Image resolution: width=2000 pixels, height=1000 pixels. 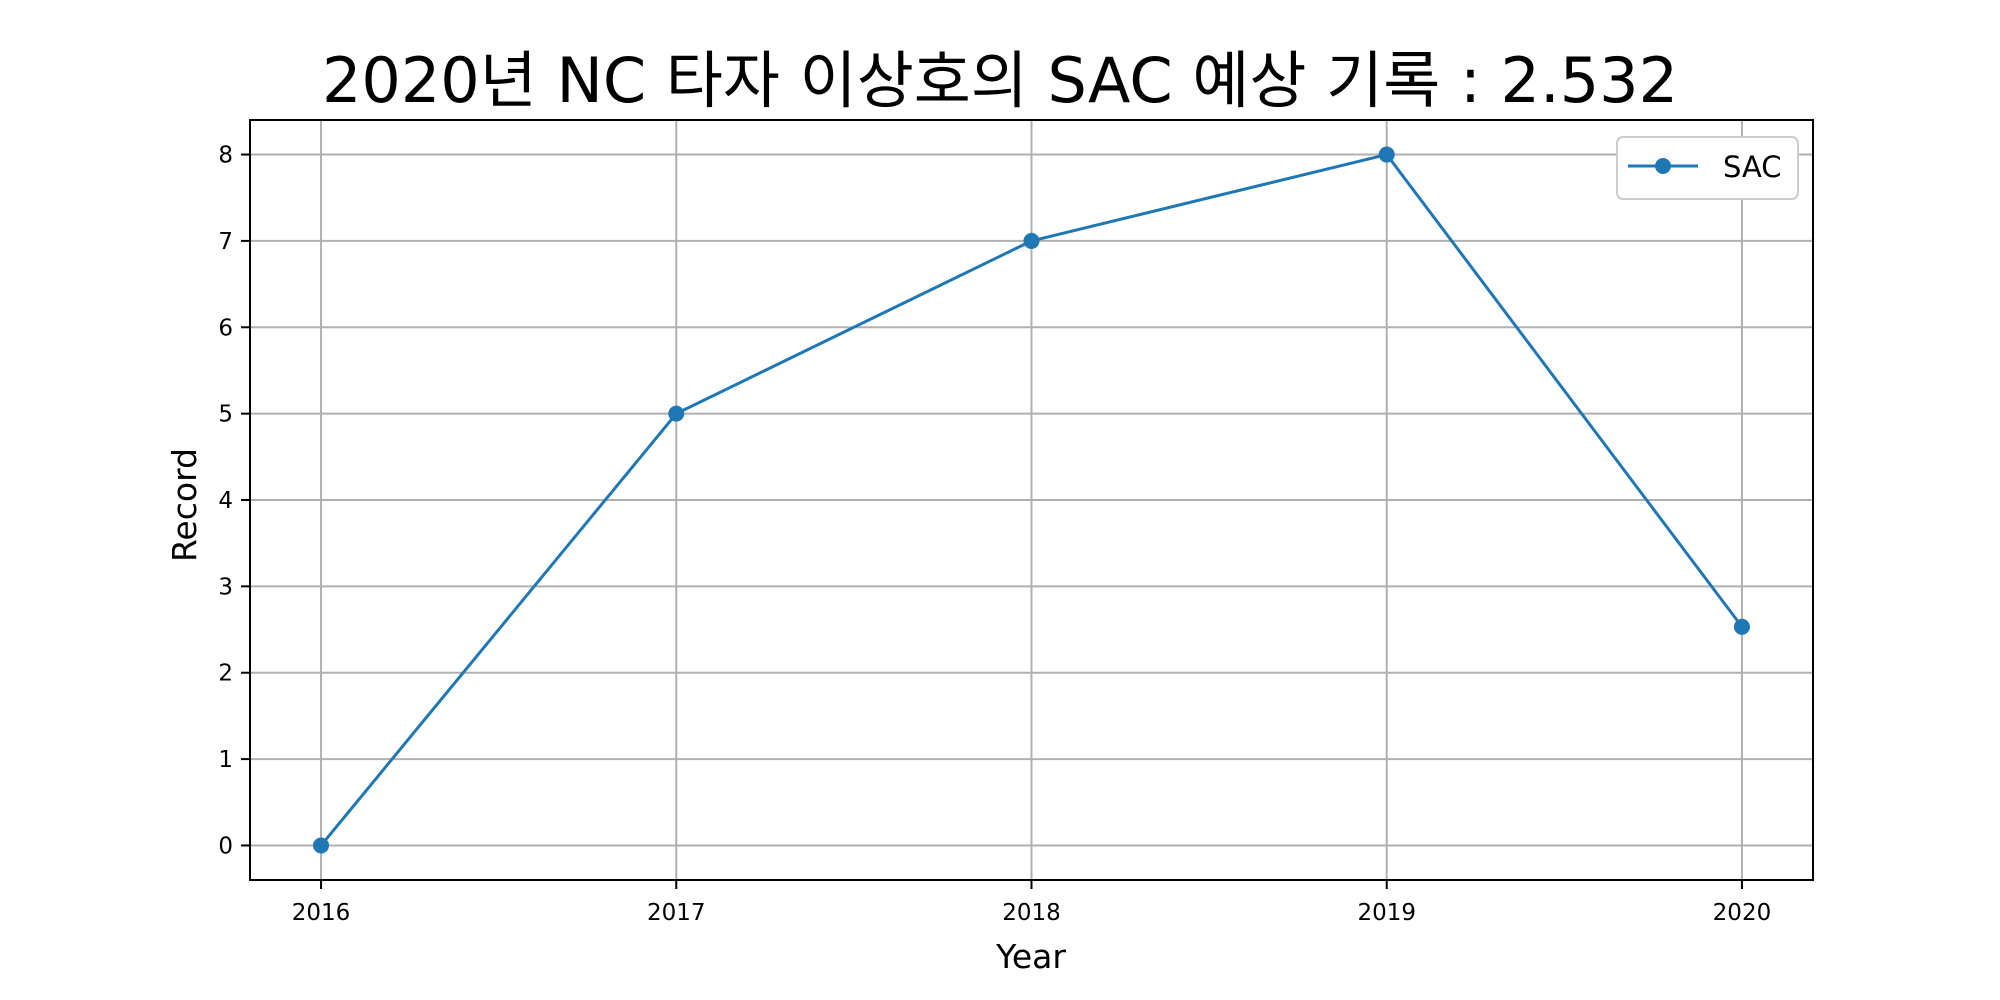 I want to click on x-axis-ticks: 2016 2017 2018 2019 2020, so click(x=1031, y=903).